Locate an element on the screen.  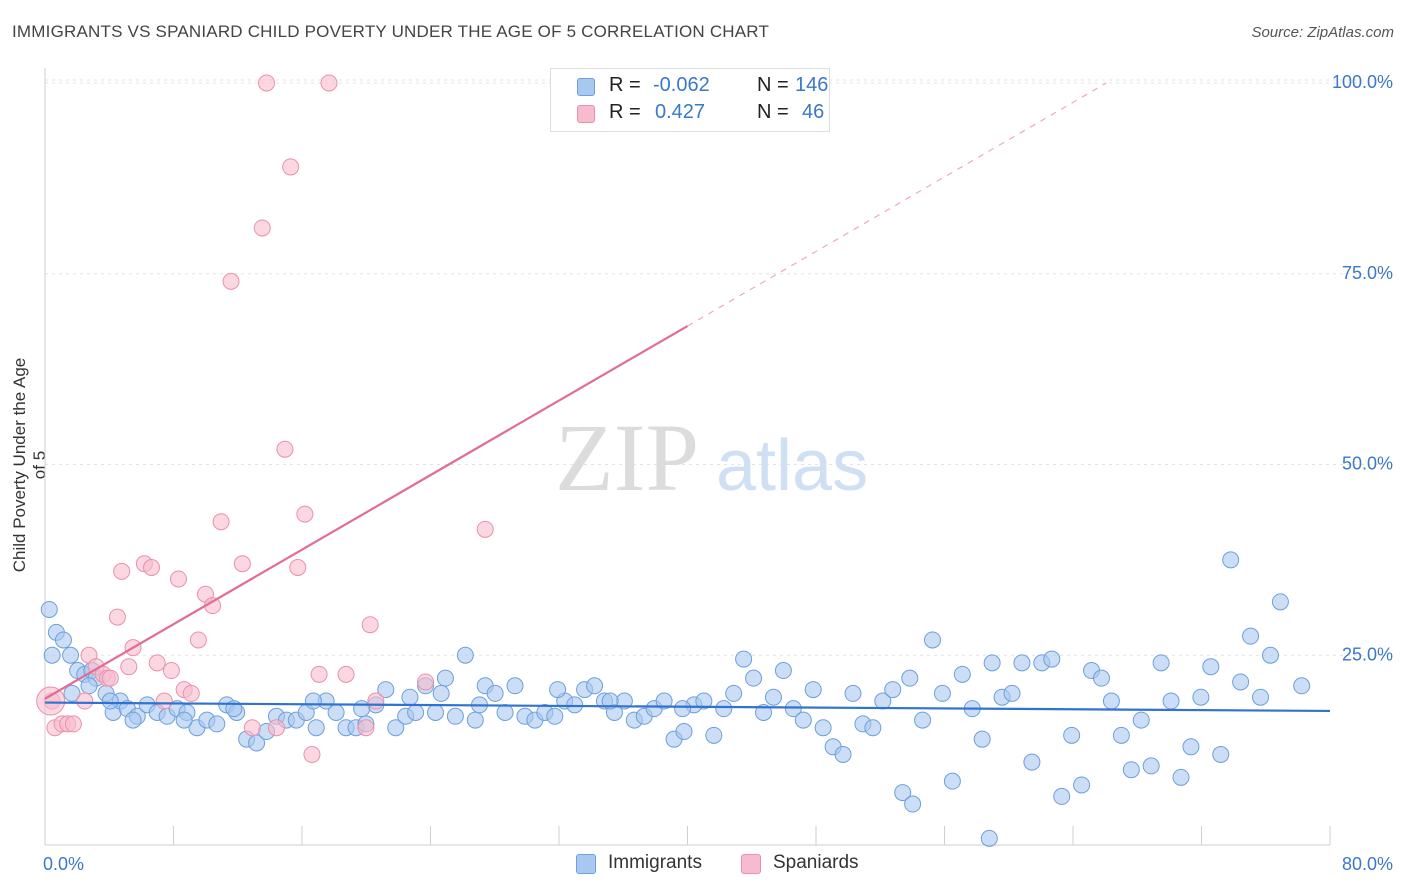
correlation-legend: R = -0.062 N = 146 R = 0.427 N = 46 is located at coordinates (690, 100).